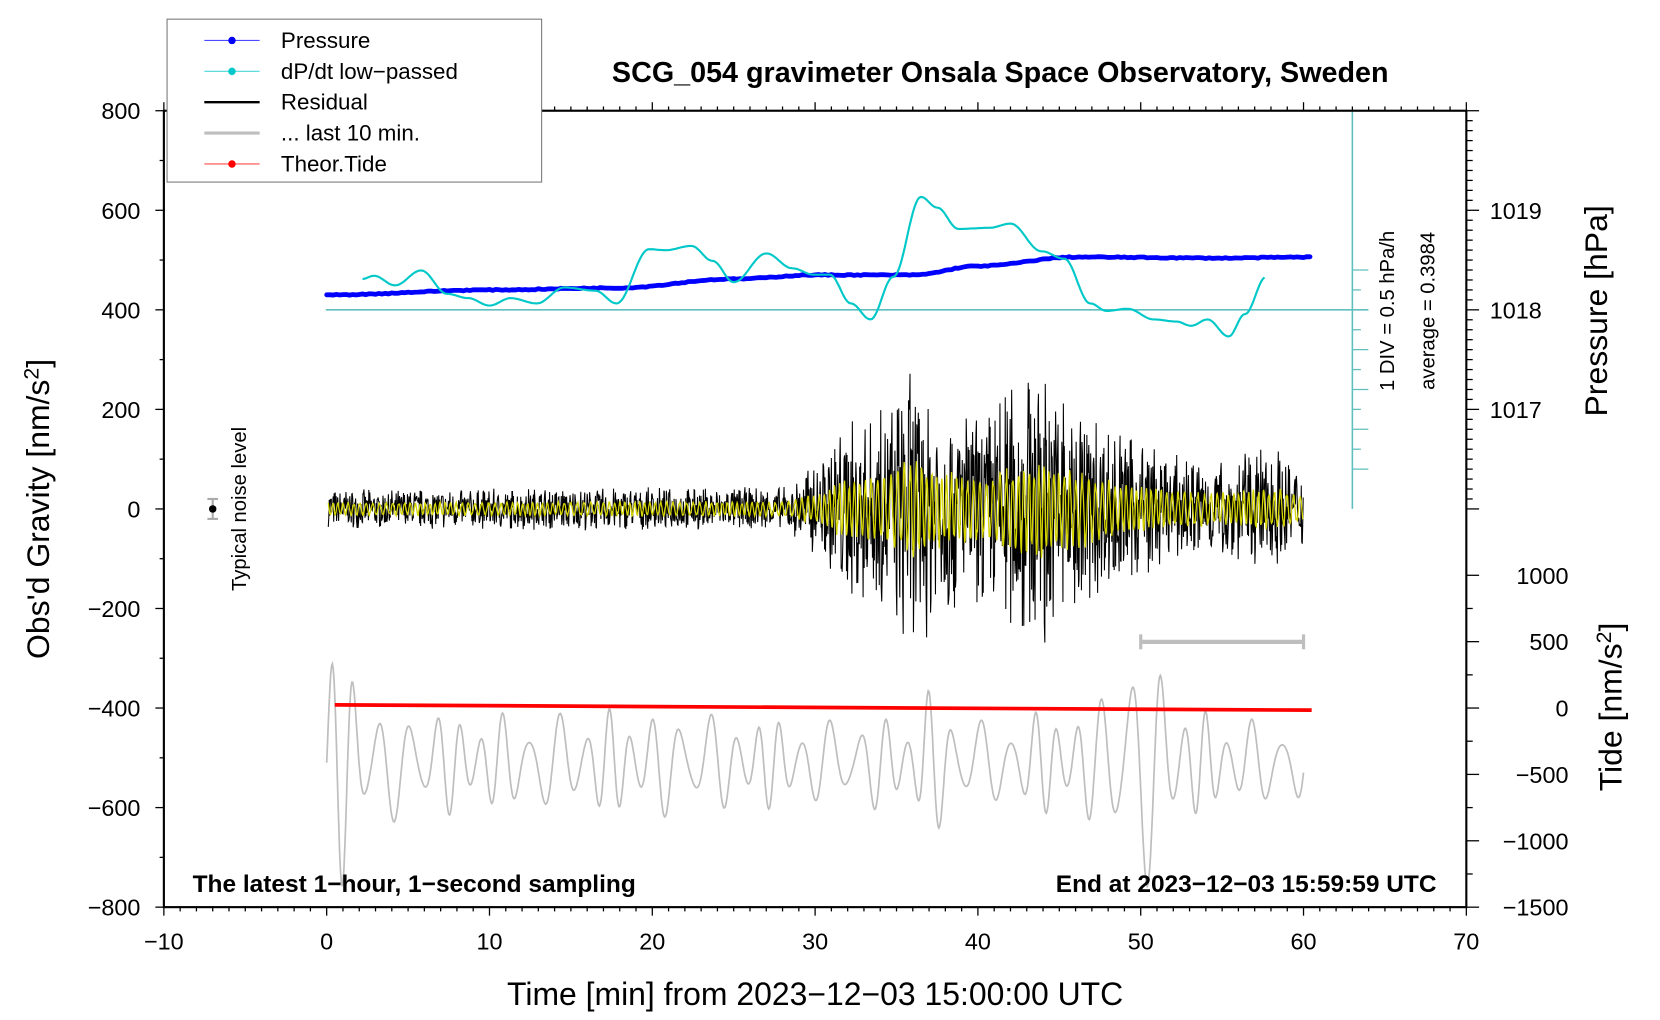 Image resolution: width=1660 pixels, height=1020 pixels. Describe the element at coordinates (1516, 211) in the screenshot. I see `pressure-tick-label: 1019` at that location.